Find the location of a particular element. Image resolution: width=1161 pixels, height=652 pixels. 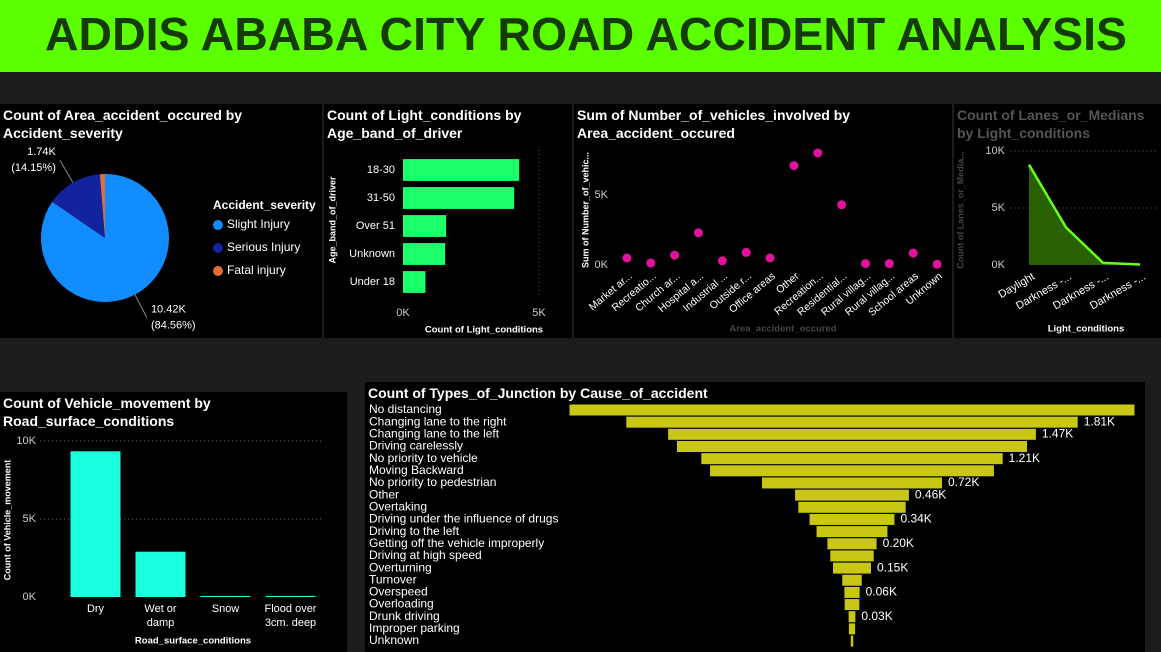

category-label: Overturning is located at coordinates (400, 567).